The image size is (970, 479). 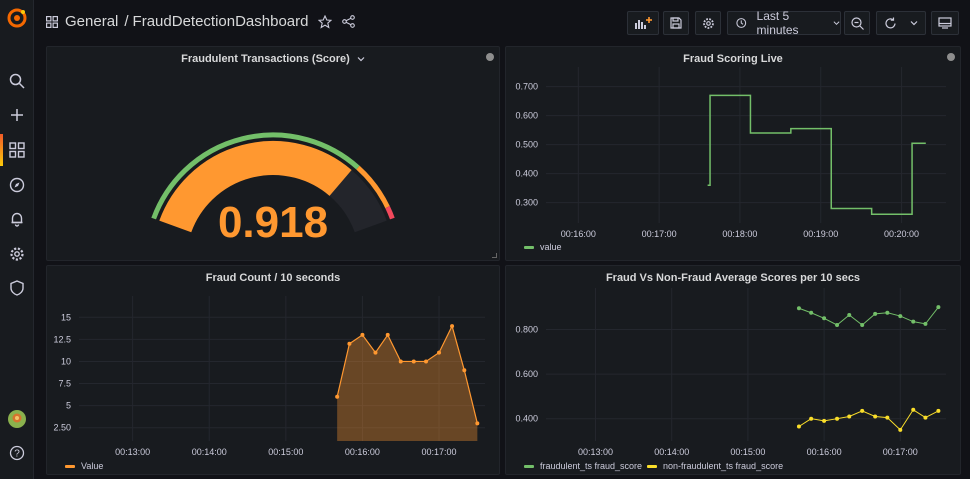 I want to click on panel-title: Fraud Scoring Live, so click(x=733, y=59).